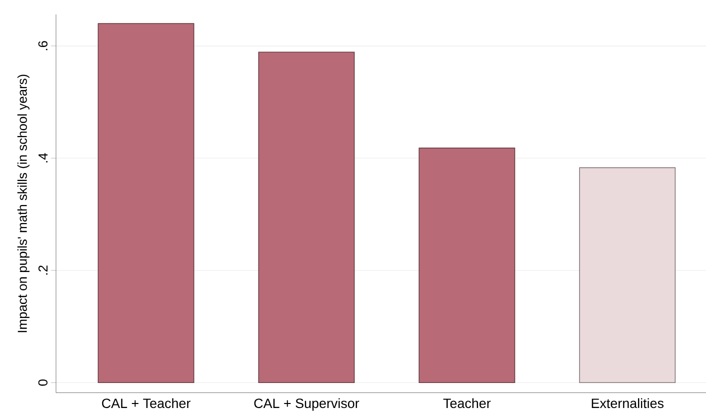 The image size is (706, 413). I want to click on x-tick-label: CAL + Teacher, so click(146, 403).